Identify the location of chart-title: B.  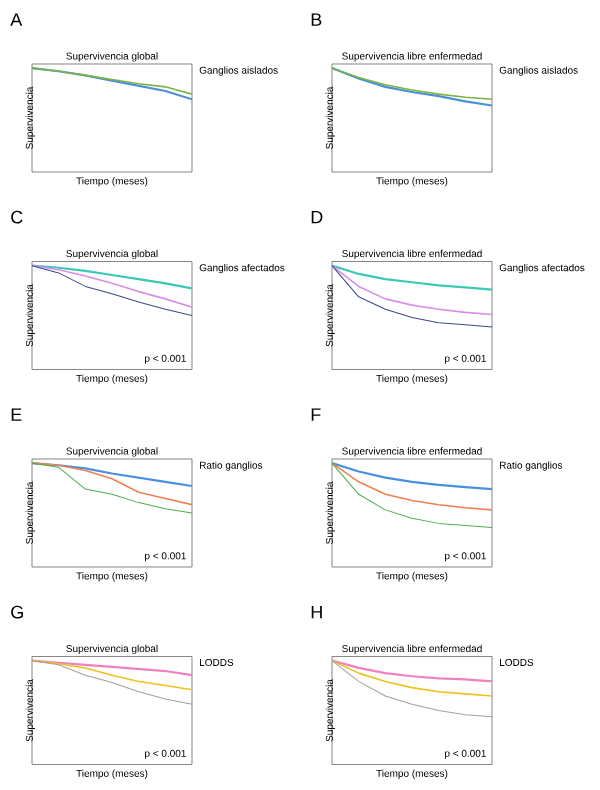
(316, 19).